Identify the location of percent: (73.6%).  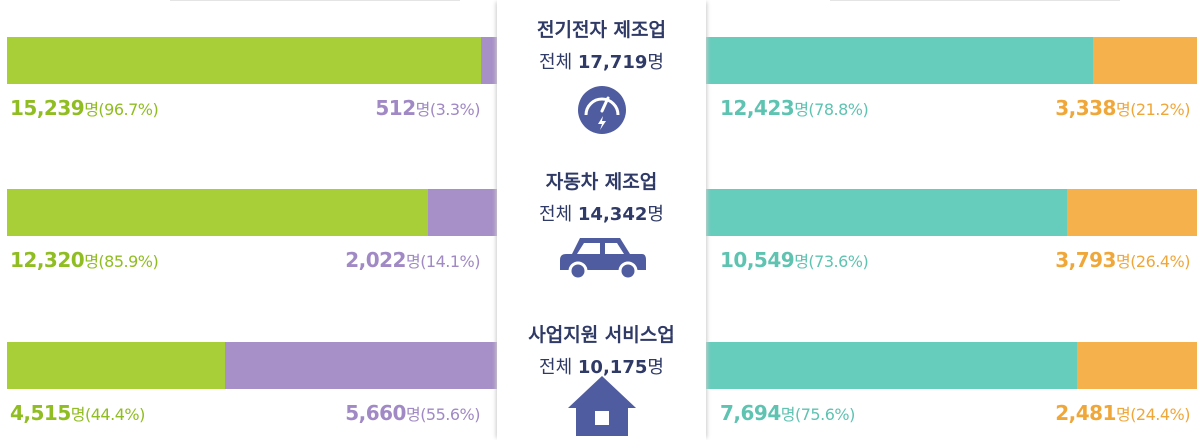
(838, 261).